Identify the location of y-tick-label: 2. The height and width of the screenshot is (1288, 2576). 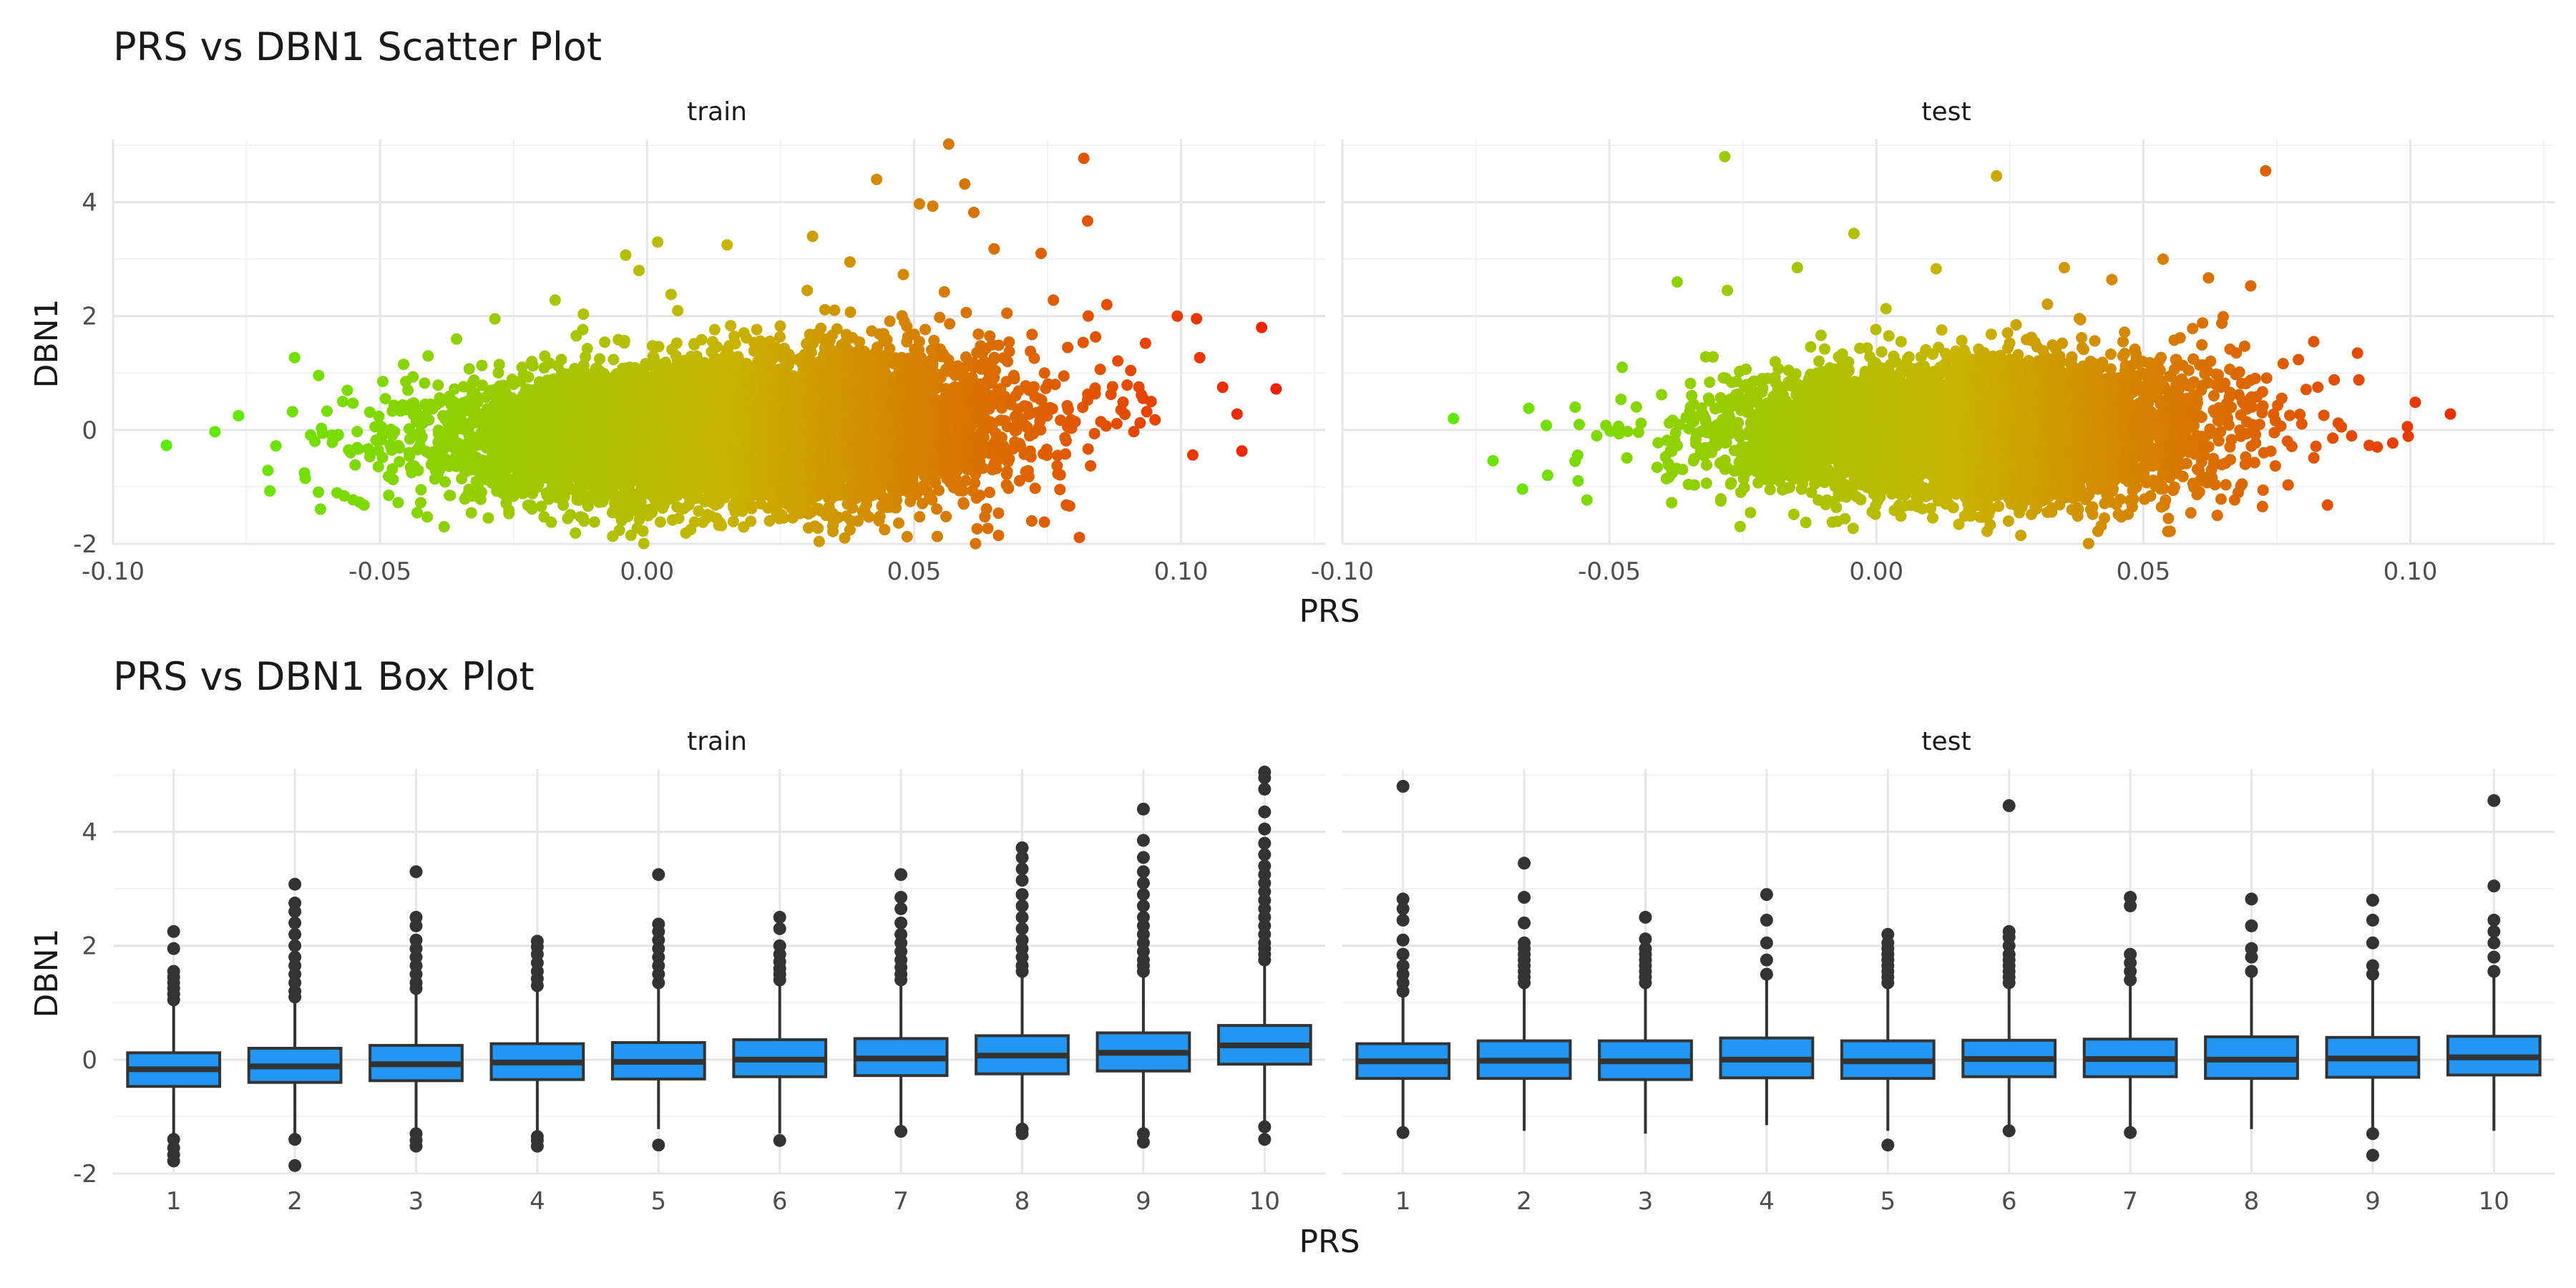
(89, 317).